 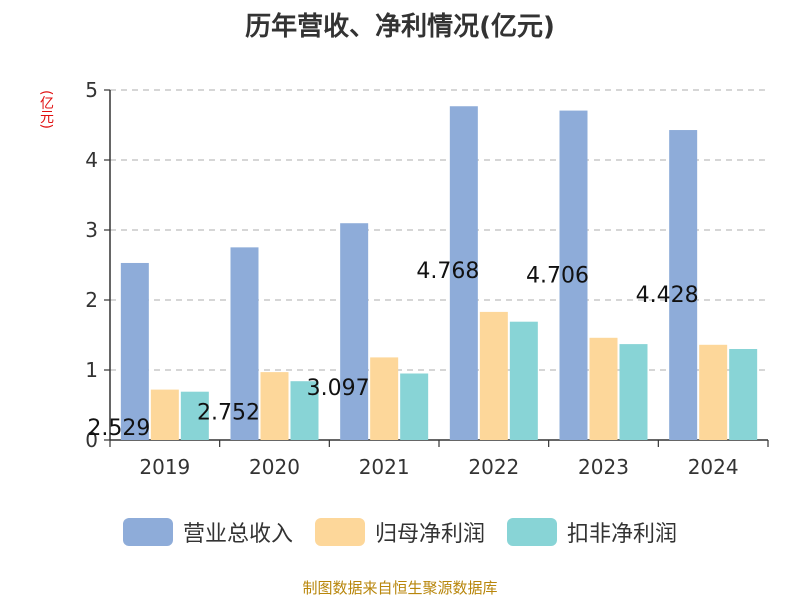 I want to click on data-label: 4.706, so click(x=557, y=276).